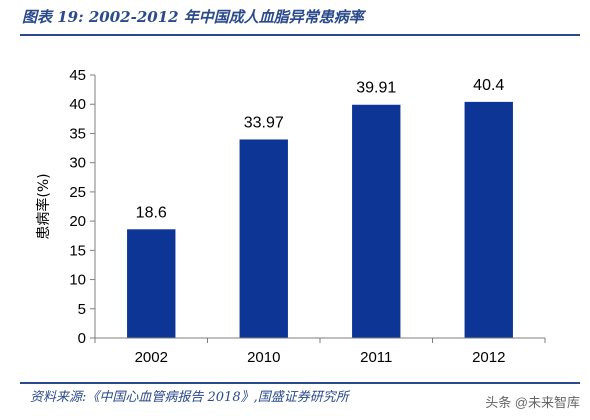  What do you see at coordinates (77, 280) in the screenshot?
I see `y-tick-label: 10` at bounding box center [77, 280].